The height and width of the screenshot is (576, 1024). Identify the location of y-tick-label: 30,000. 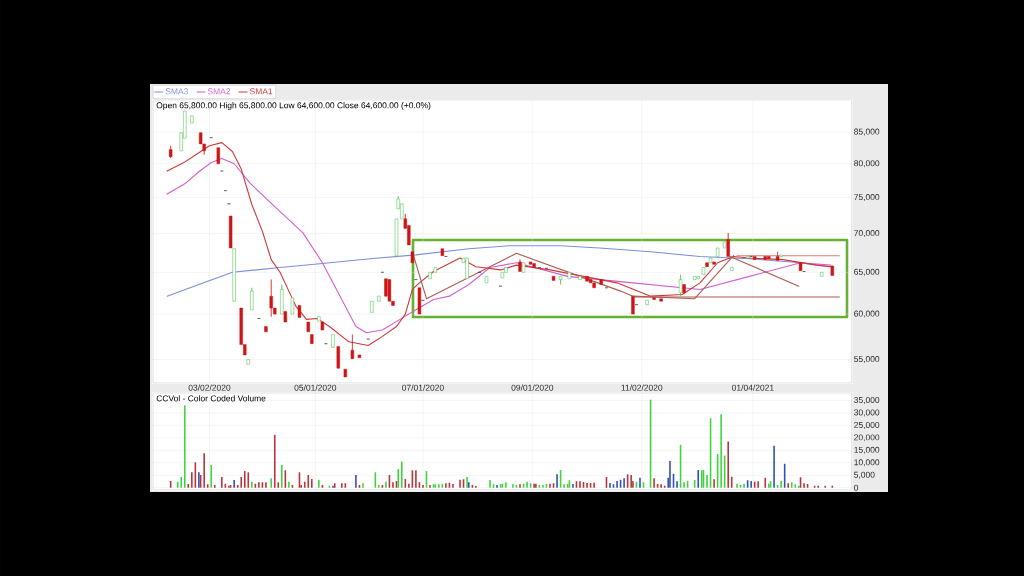
(867, 413).